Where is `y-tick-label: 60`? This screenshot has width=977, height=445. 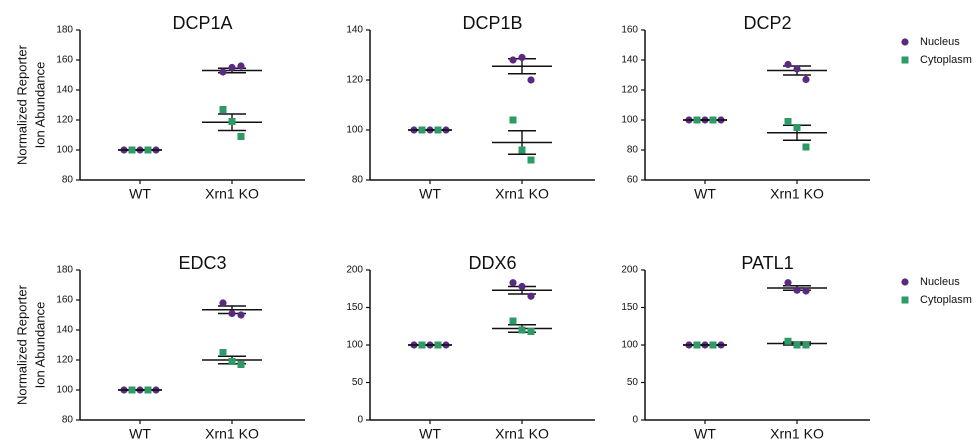 y-tick-label: 60 is located at coordinates (633, 180).